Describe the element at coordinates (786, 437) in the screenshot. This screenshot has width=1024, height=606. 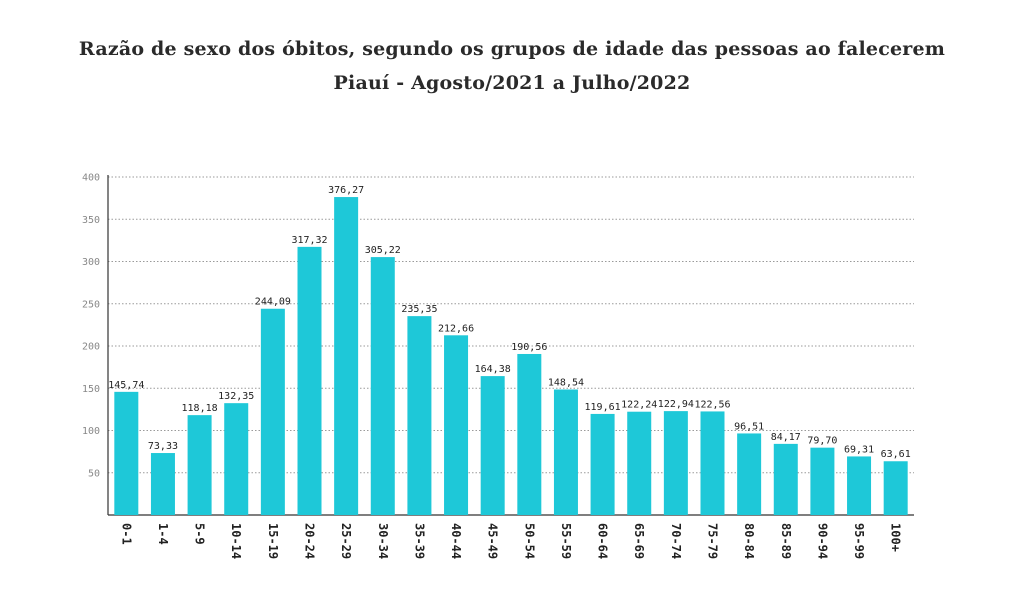
I see `data-label: 84,17` at that location.